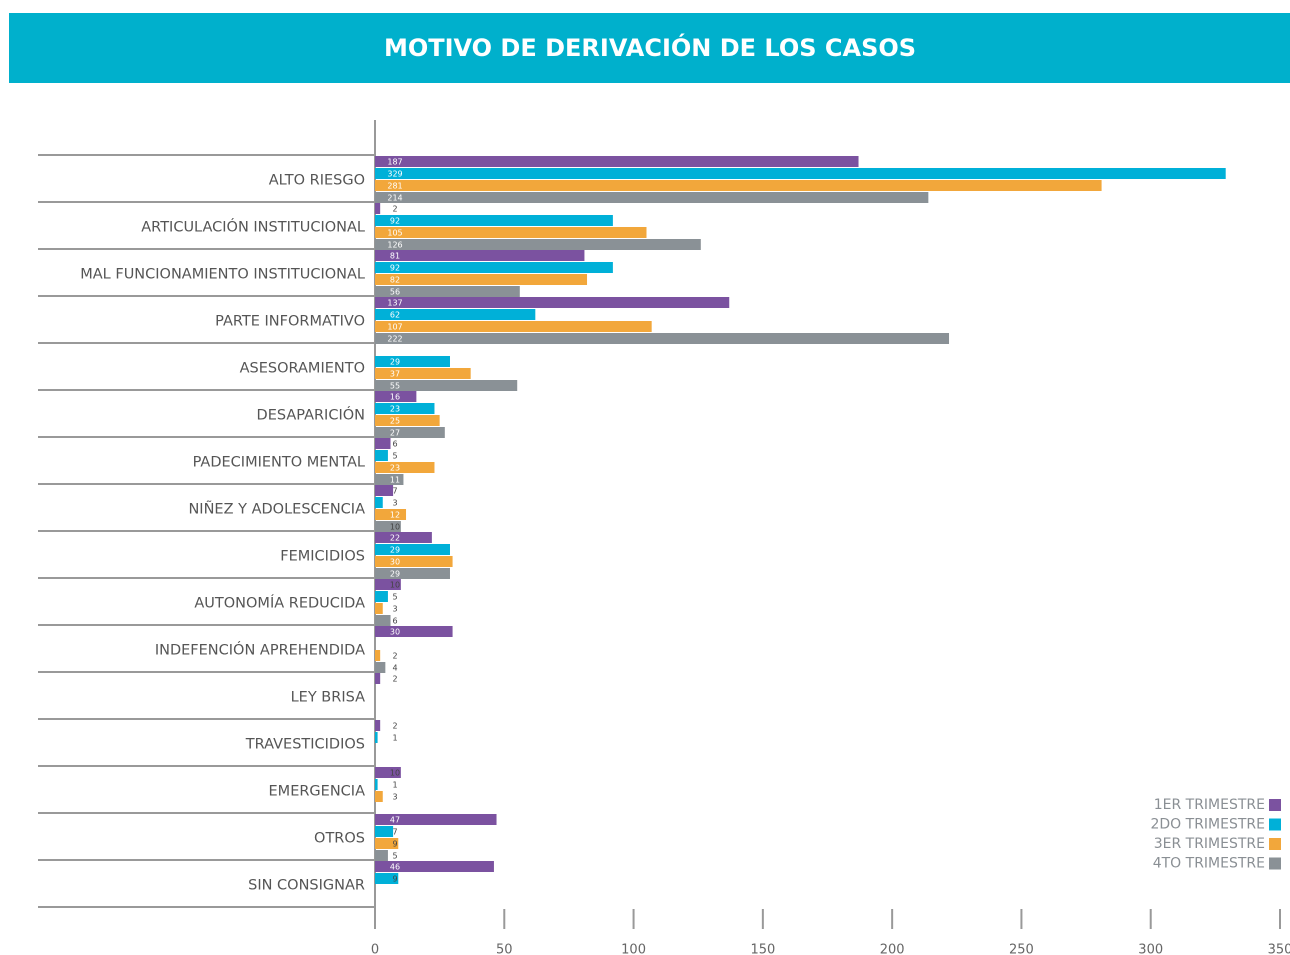  Describe the element at coordinates (375, 949) in the screenshot. I see `x-tick-label: 0` at that location.